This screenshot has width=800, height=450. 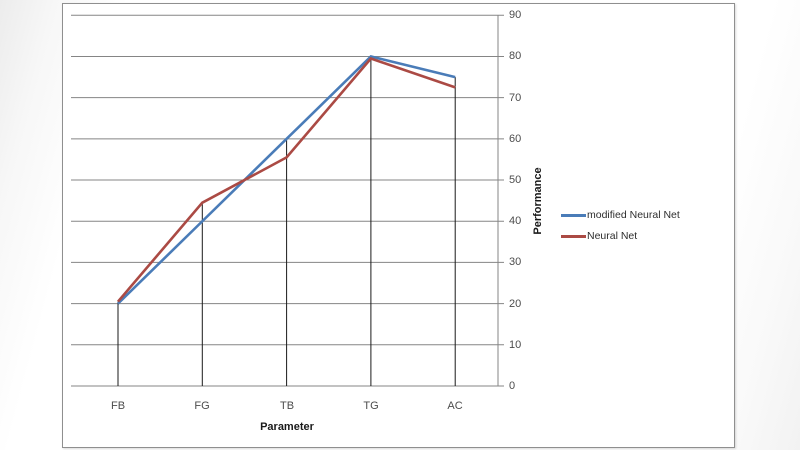 I want to click on y-axis-tick-label: 10, so click(x=515, y=344).